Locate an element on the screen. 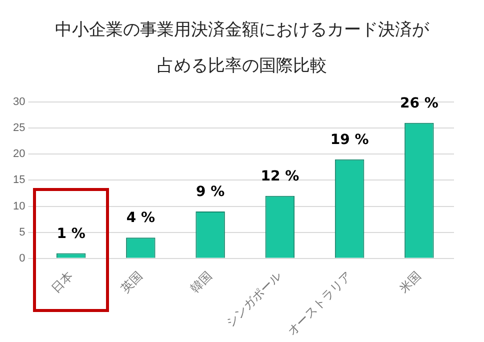 The height and width of the screenshot is (342, 484). y-tick-label: 30 is located at coordinates (19, 102).